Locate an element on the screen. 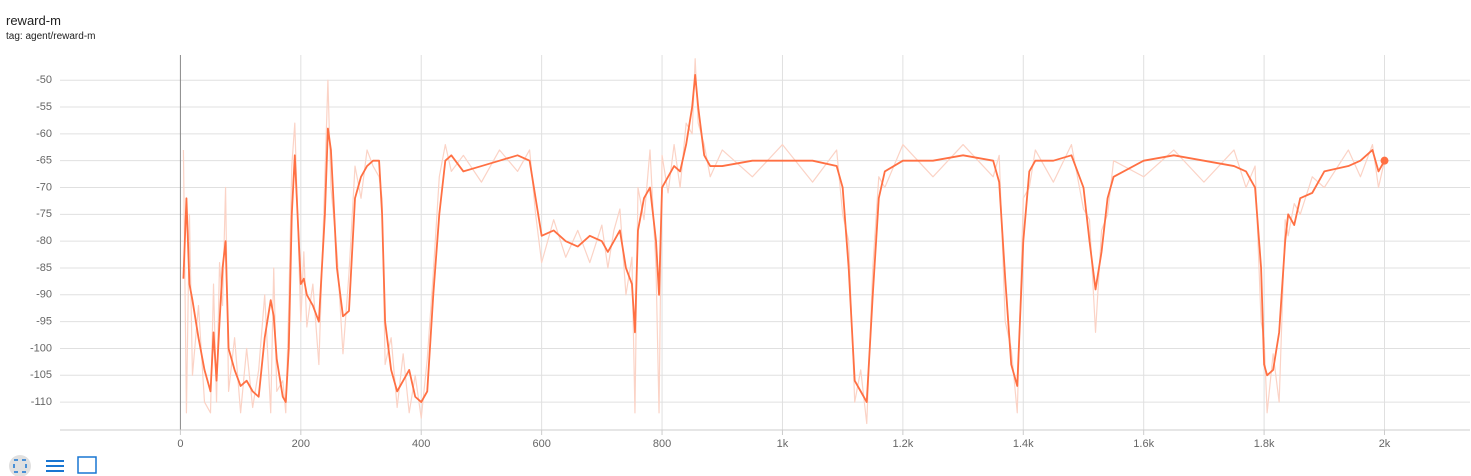 This screenshot has height=476, width=1471. x-tick-label: 1k is located at coordinates (783, 444).